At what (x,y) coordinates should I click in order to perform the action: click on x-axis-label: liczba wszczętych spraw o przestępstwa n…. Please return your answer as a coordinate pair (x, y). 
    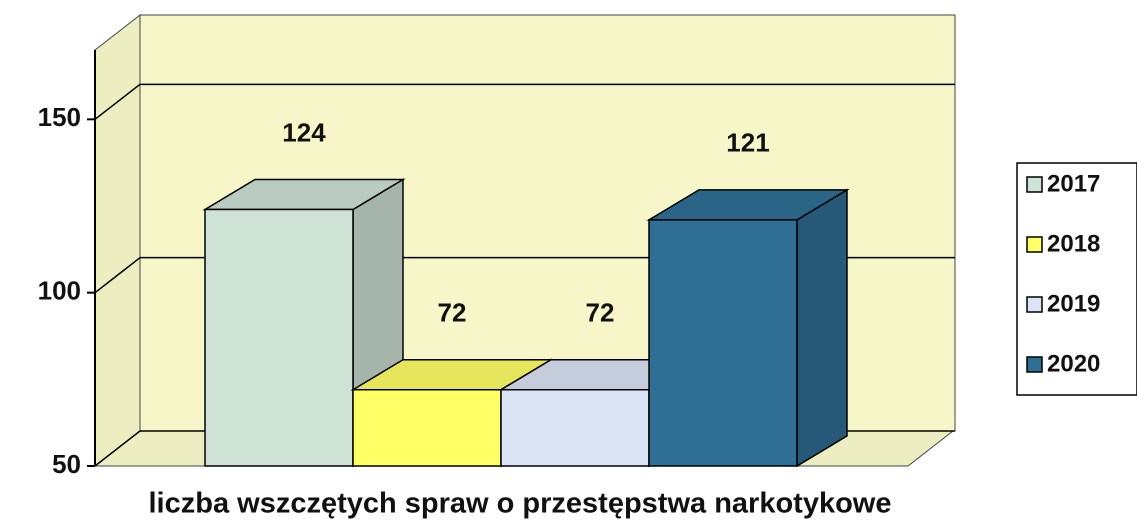
    Looking at the image, I should click on (520, 504).